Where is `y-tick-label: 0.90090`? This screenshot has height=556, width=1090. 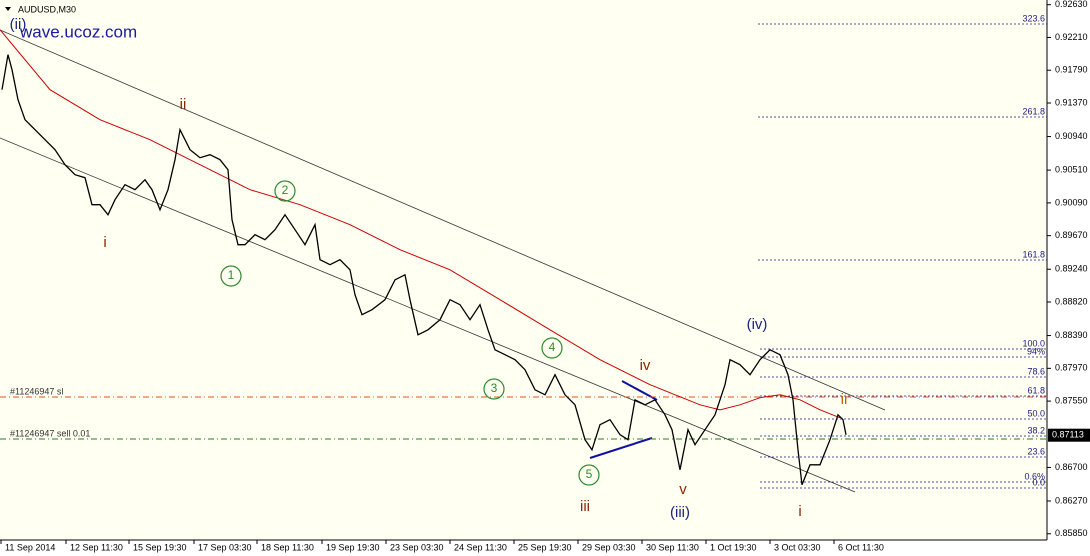 y-tick-label: 0.90090 is located at coordinates (1071, 202).